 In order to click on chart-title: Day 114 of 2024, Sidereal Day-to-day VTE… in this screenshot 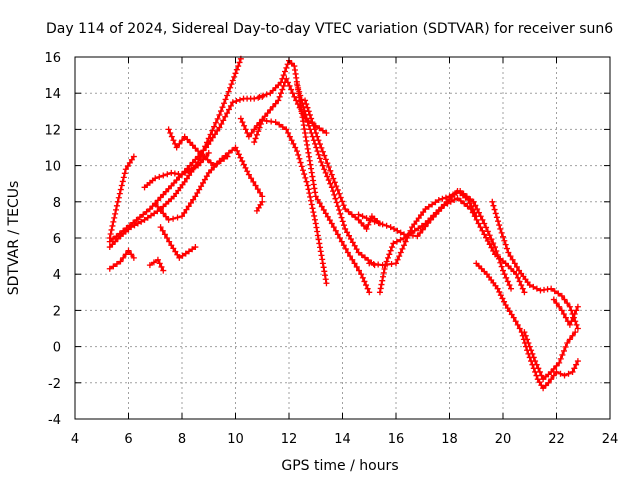, I will do `click(329, 29)`.